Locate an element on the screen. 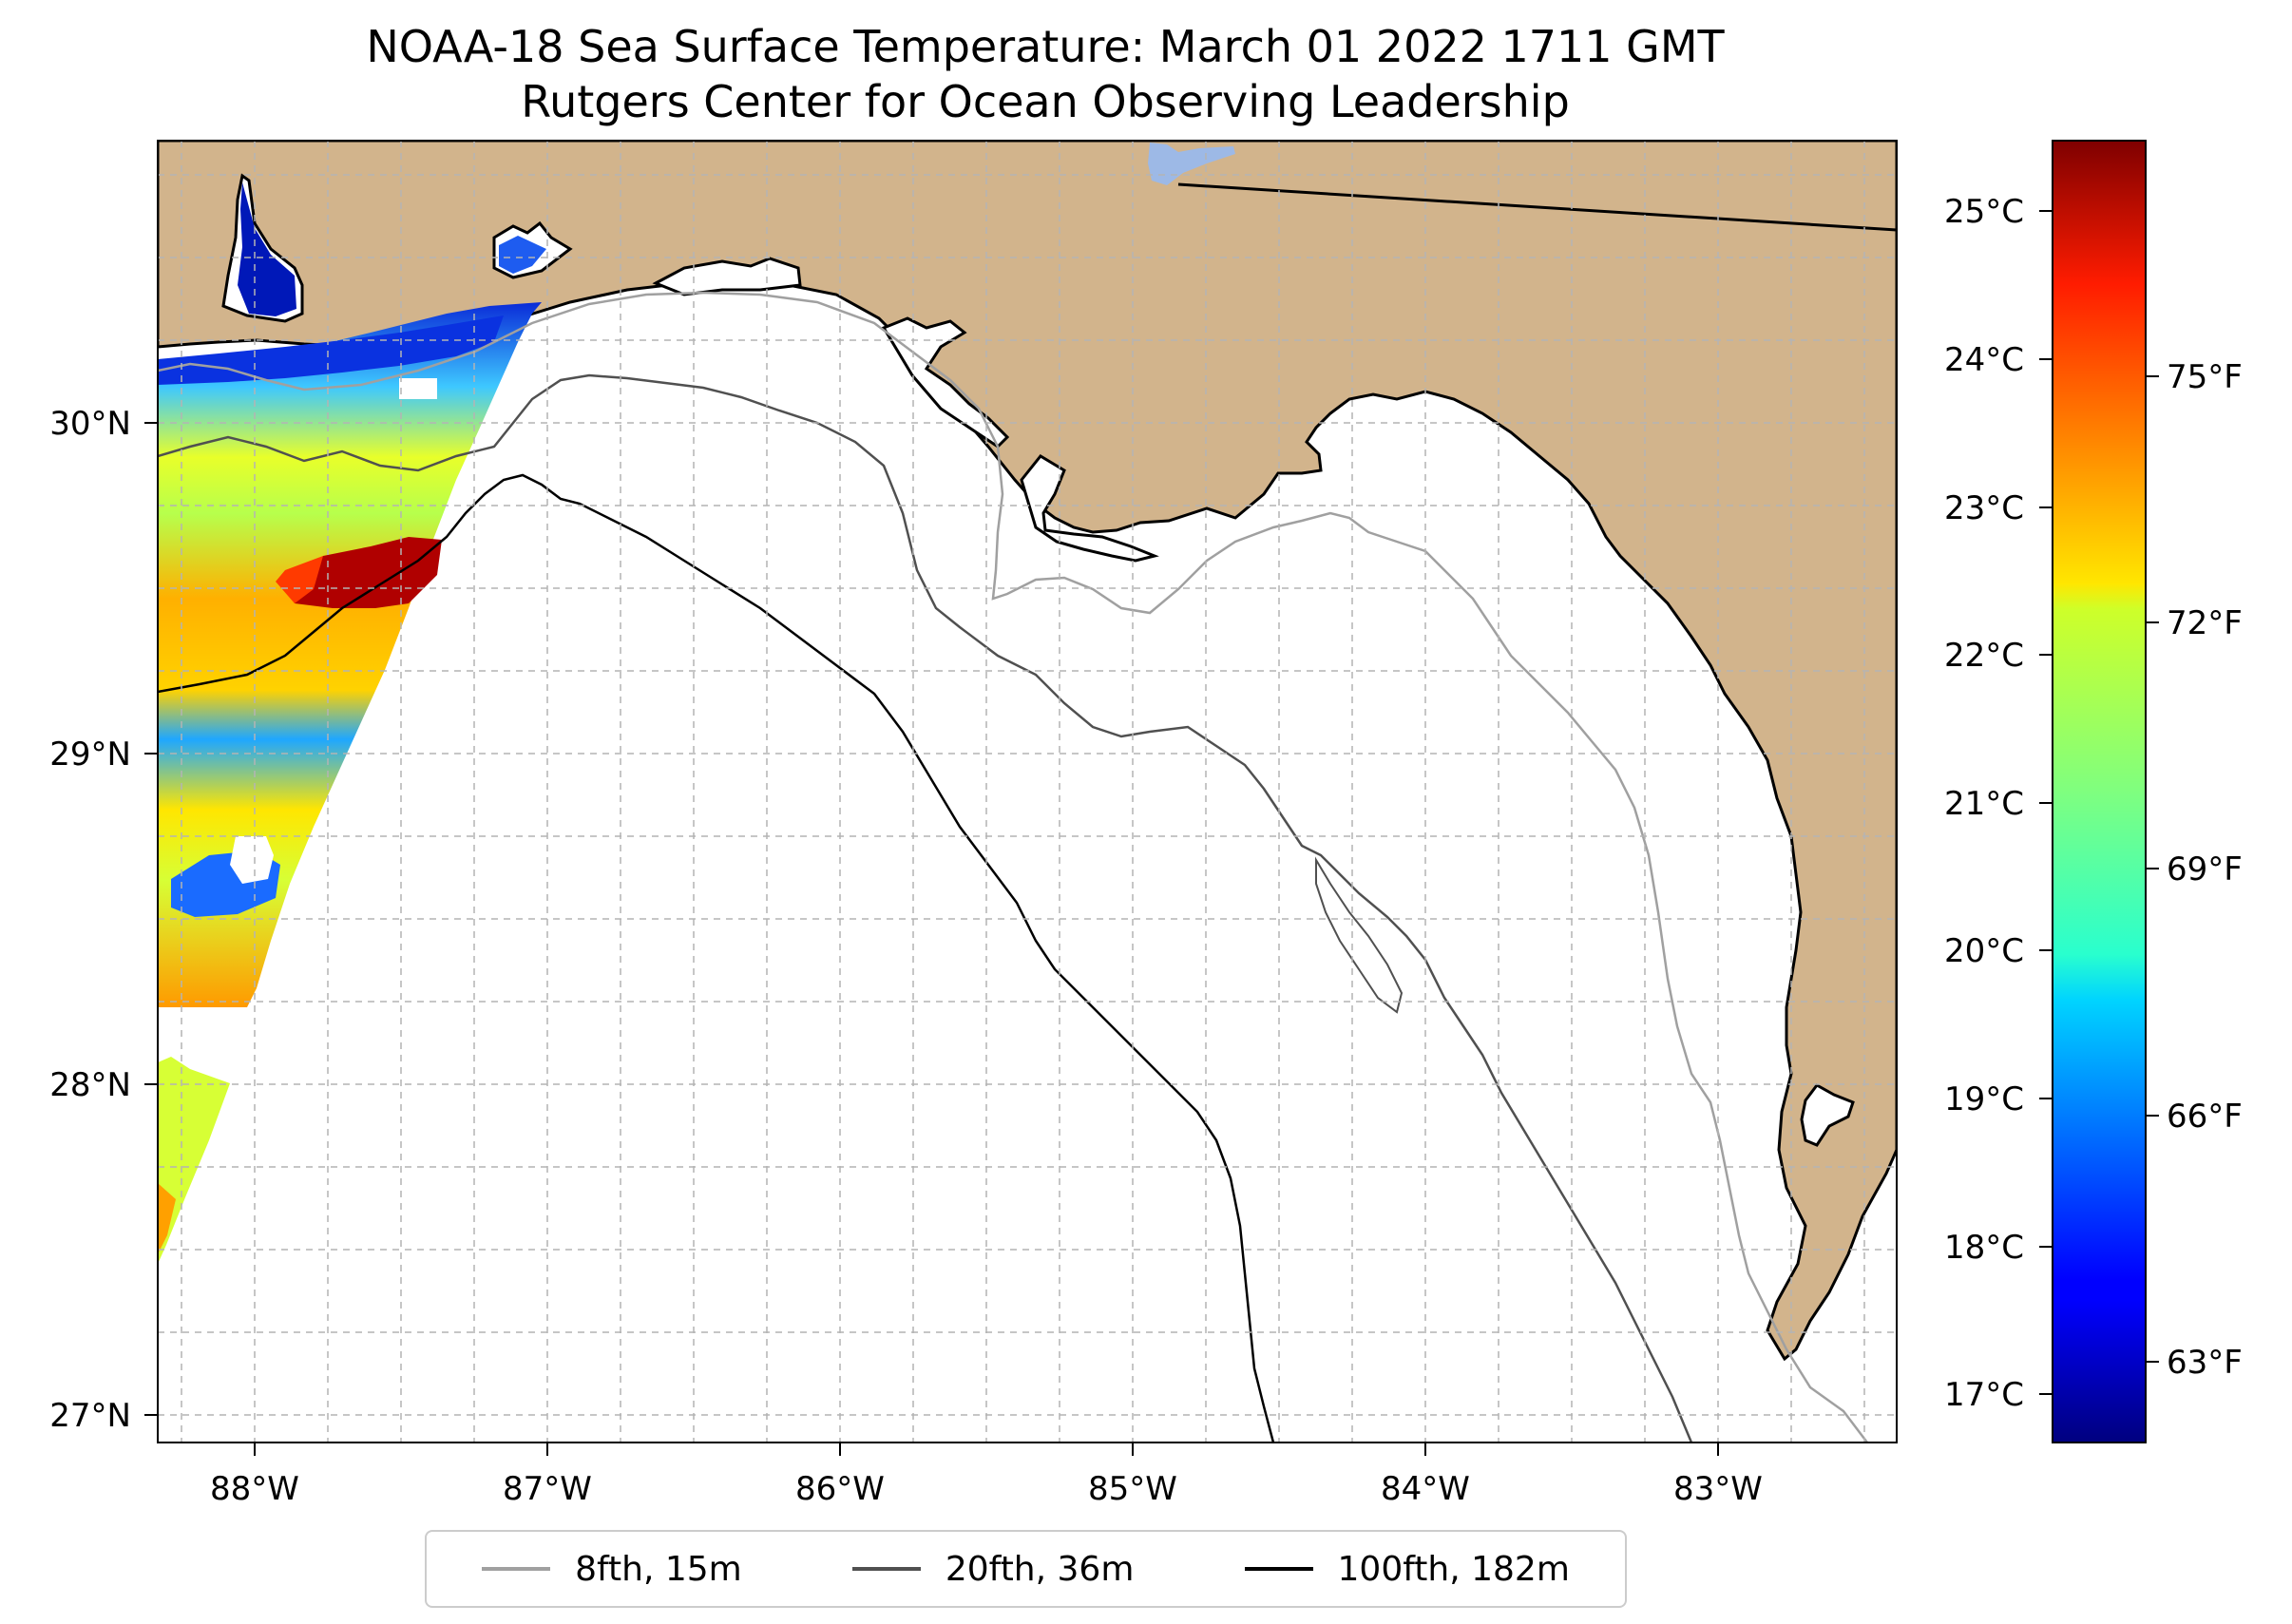  fahrenheit-tick-label: 75°F is located at coordinates (2205, 377).